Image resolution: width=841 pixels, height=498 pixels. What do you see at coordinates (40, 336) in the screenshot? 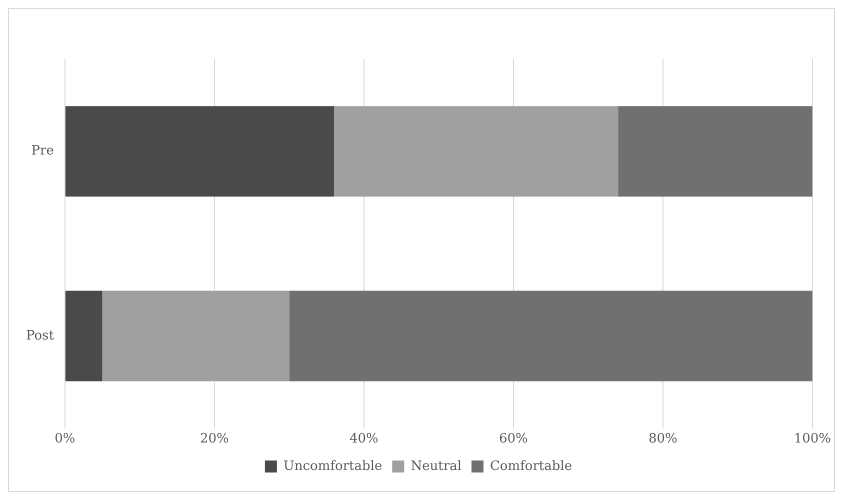
I see `y-tick-label: Post` at bounding box center [40, 336].